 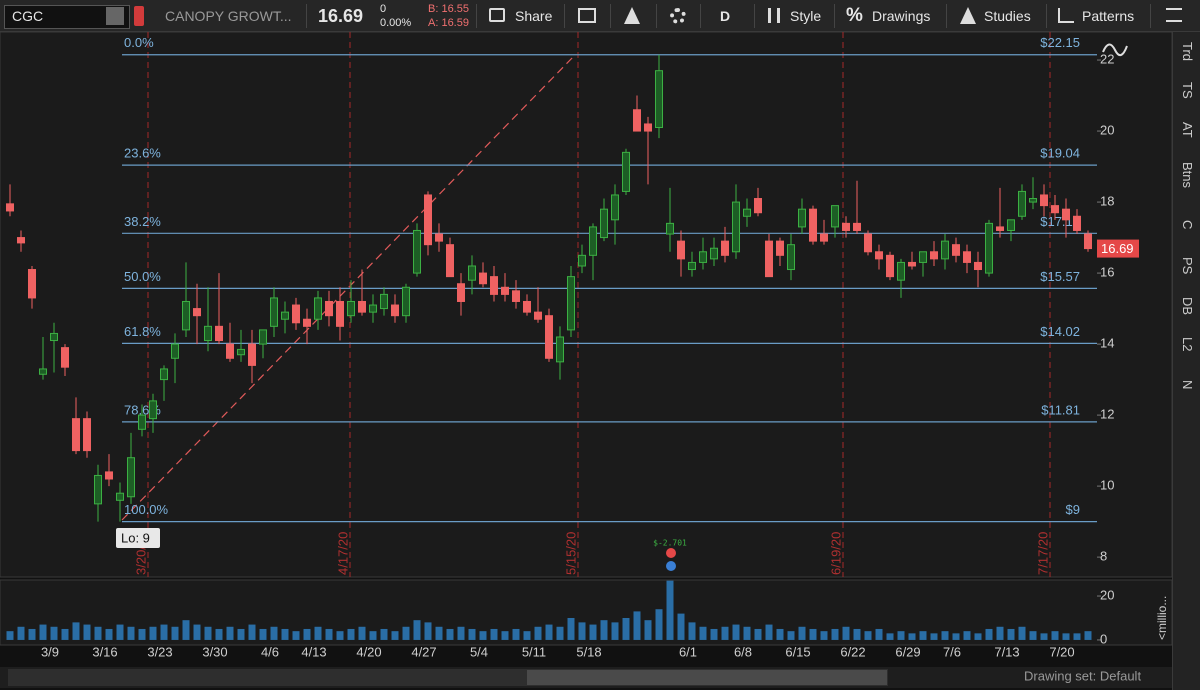 I want to click on menu-icon, so click(x=1174, y=15).